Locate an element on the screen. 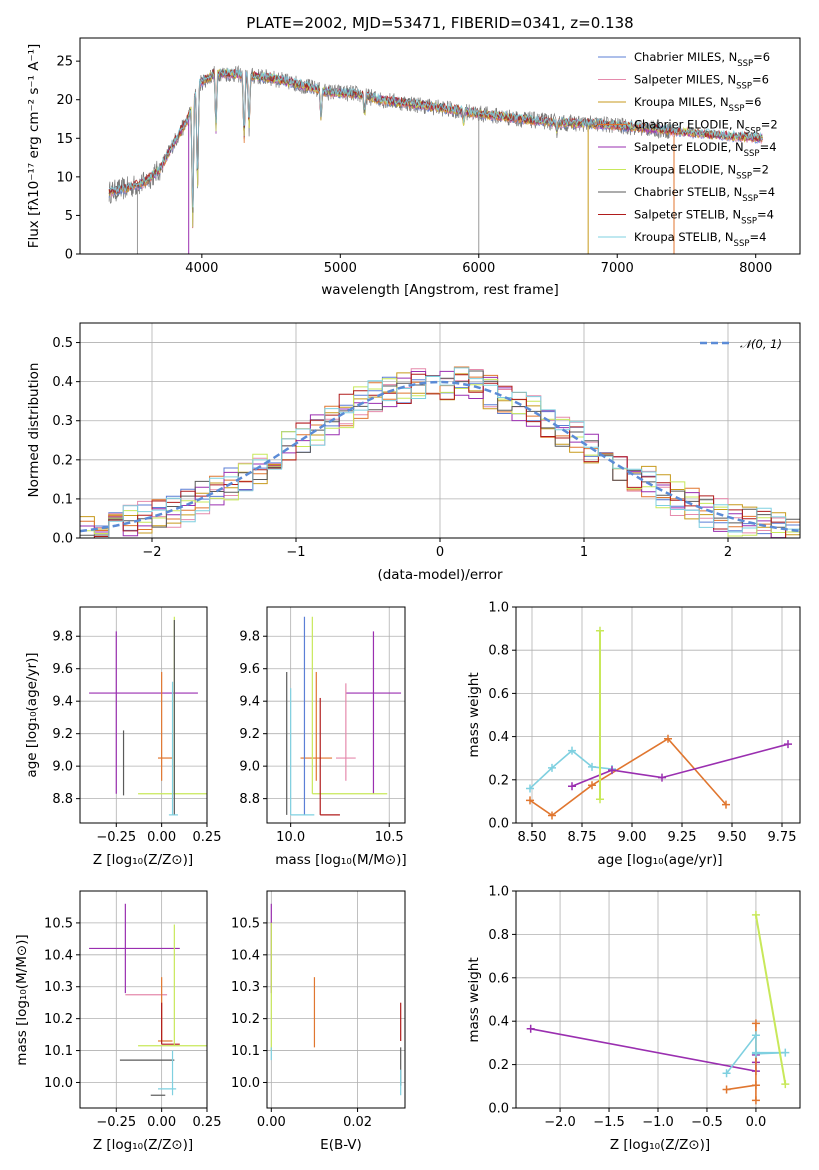 This screenshot has width=819, height=1170. x-tick-label: 9.50 is located at coordinates (732, 837).